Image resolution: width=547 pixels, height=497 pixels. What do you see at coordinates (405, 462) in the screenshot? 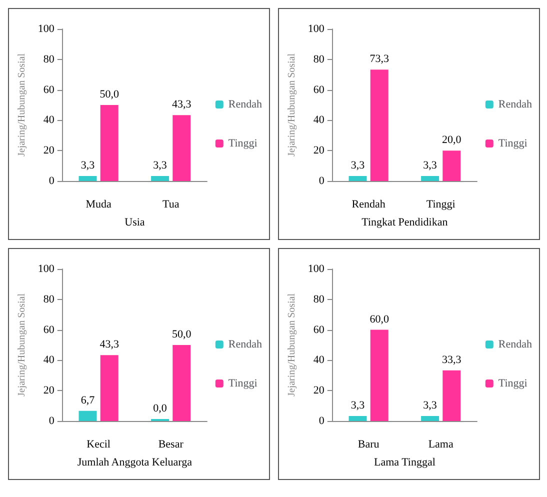
I see `x-axis-title: Lama Tinggal` at bounding box center [405, 462].